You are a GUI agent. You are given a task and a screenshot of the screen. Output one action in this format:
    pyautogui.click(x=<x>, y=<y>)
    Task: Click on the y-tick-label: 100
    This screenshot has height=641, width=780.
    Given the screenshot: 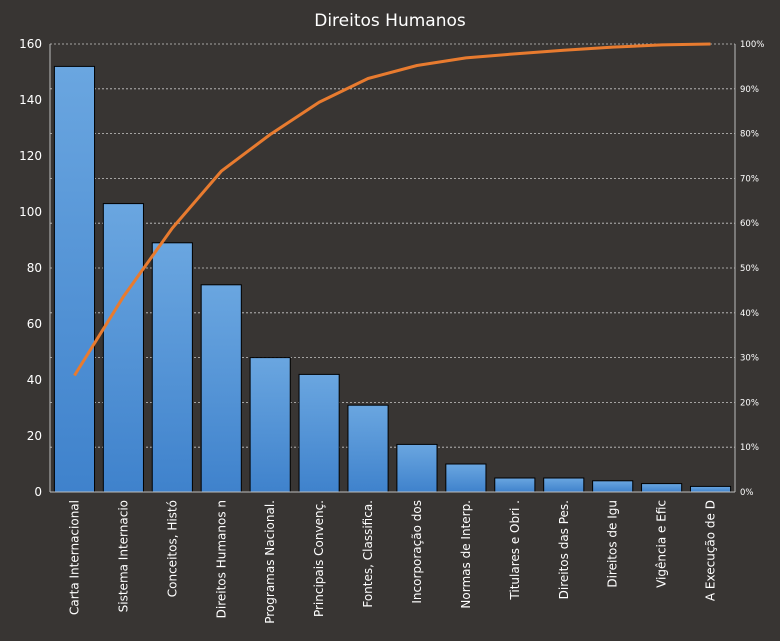 What is the action you would take?
    pyautogui.click(x=30, y=212)
    